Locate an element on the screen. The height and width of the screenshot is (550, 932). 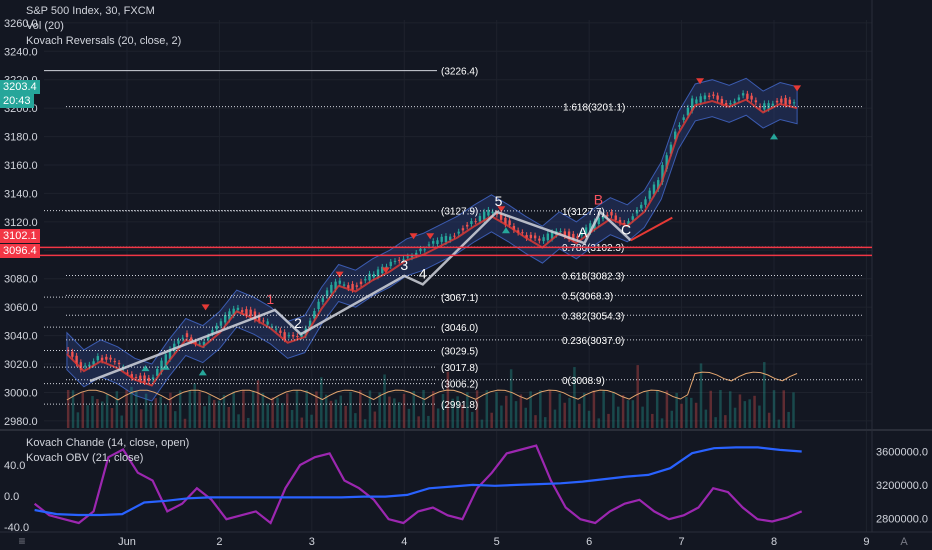
wave-label: A is located at coordinates (583, 232).